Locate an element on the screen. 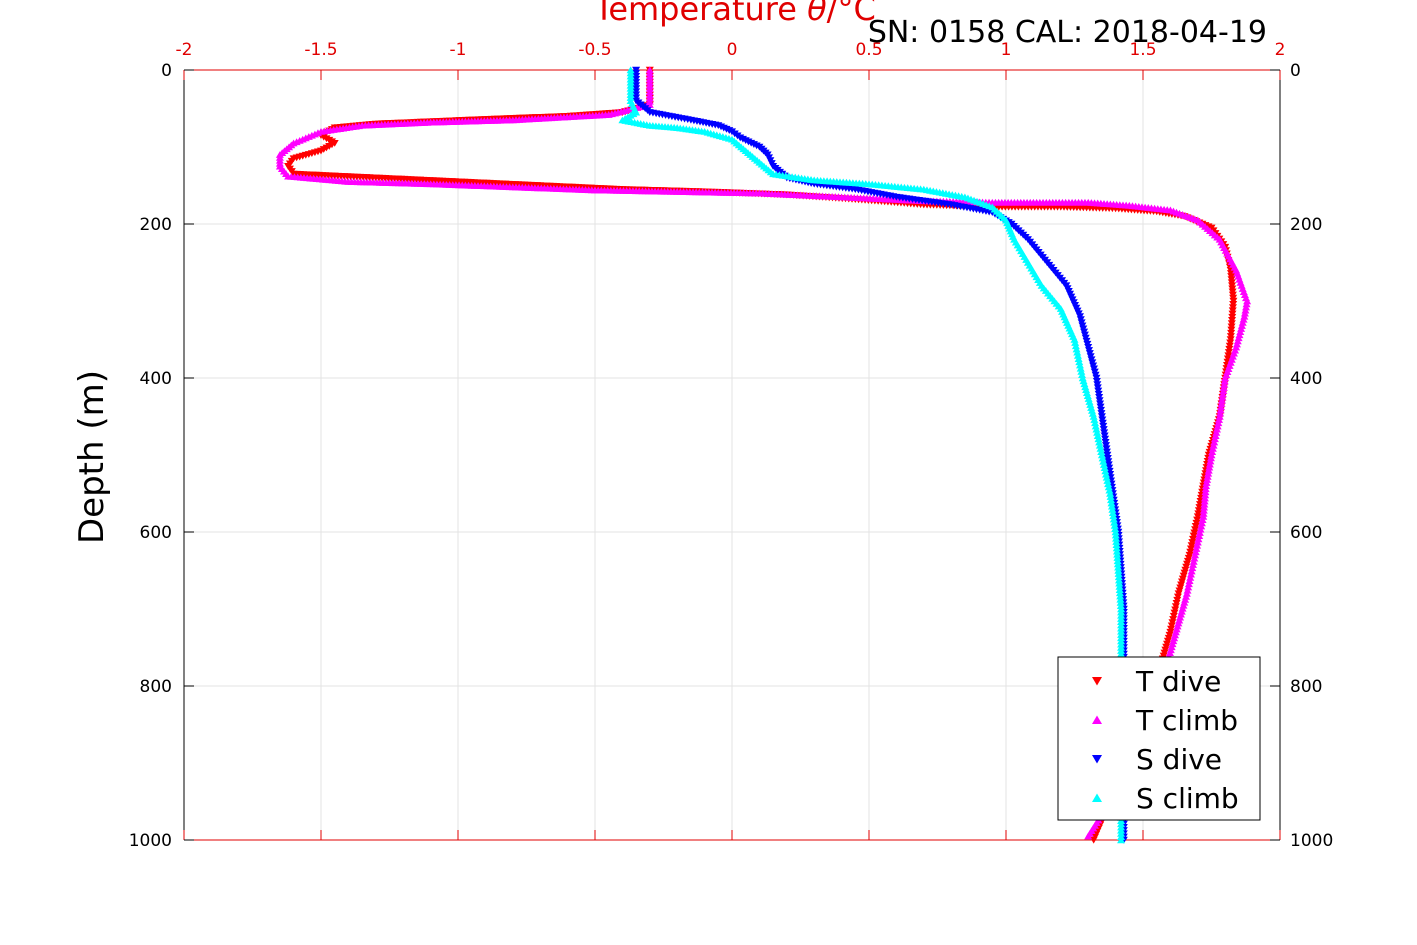 Image resolution: width=1417 pixels, height=945 pixels. chart-title: Temperature θ/°C is located at coordinates (734, 14).